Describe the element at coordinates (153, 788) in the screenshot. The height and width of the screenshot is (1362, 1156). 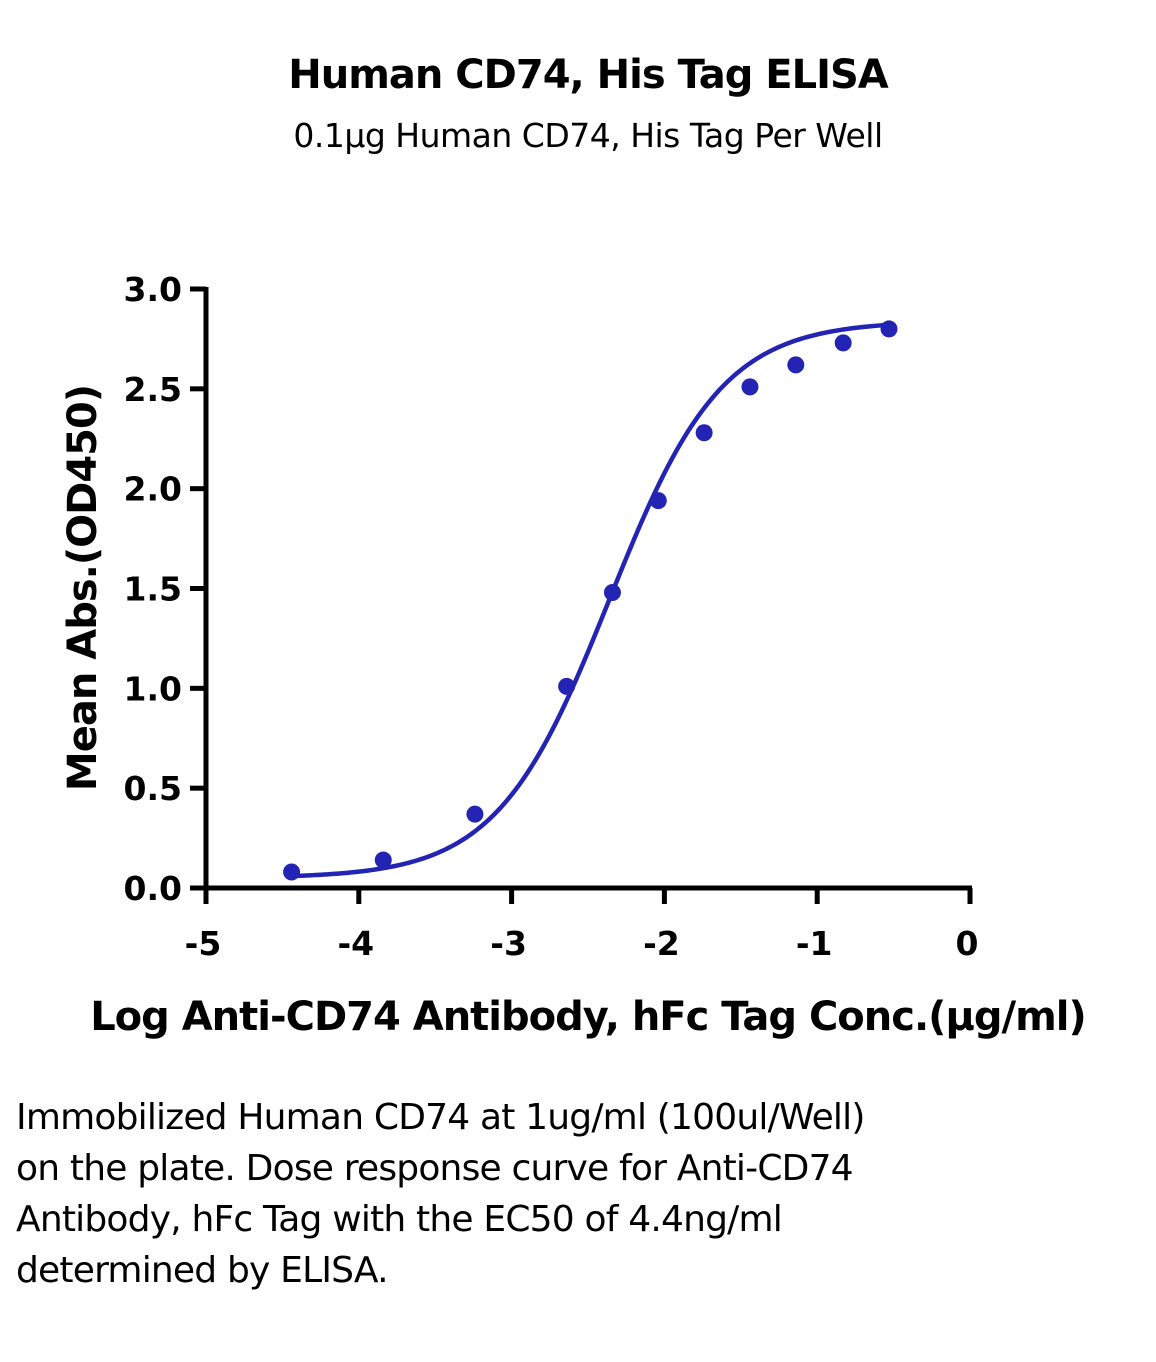
I see `y-tick-label: 0.5` at that location.